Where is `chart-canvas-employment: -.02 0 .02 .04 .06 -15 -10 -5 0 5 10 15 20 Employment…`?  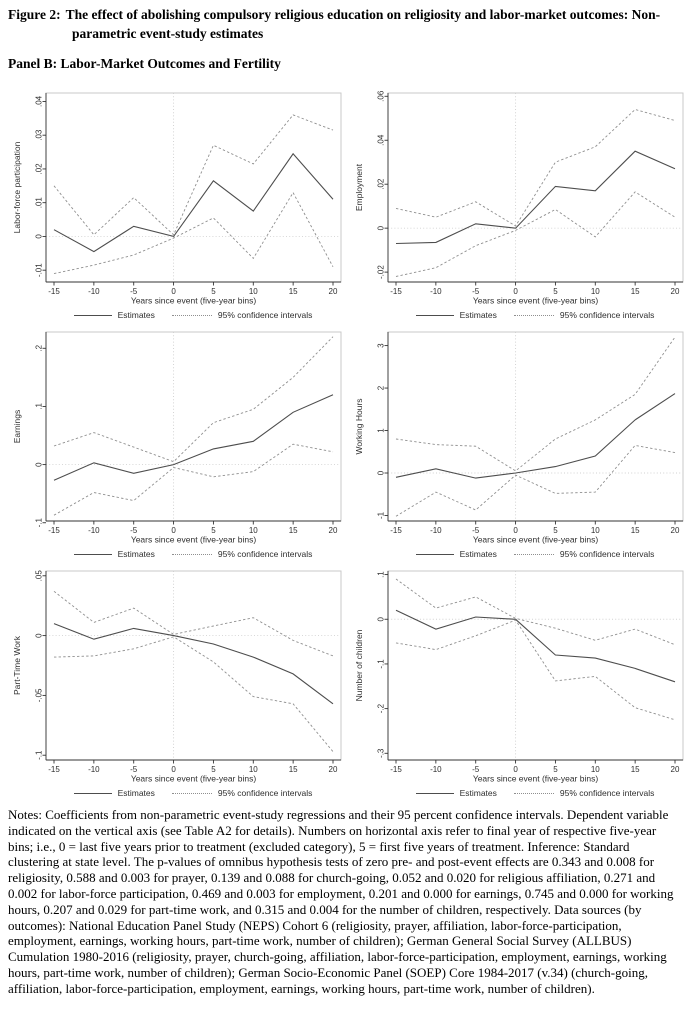 chart-canvas-employment: -.02 0 .02 .04 .06 -15 -10 -5 0 5 10 15 20 Employment… is located at coordinates (519, 197).